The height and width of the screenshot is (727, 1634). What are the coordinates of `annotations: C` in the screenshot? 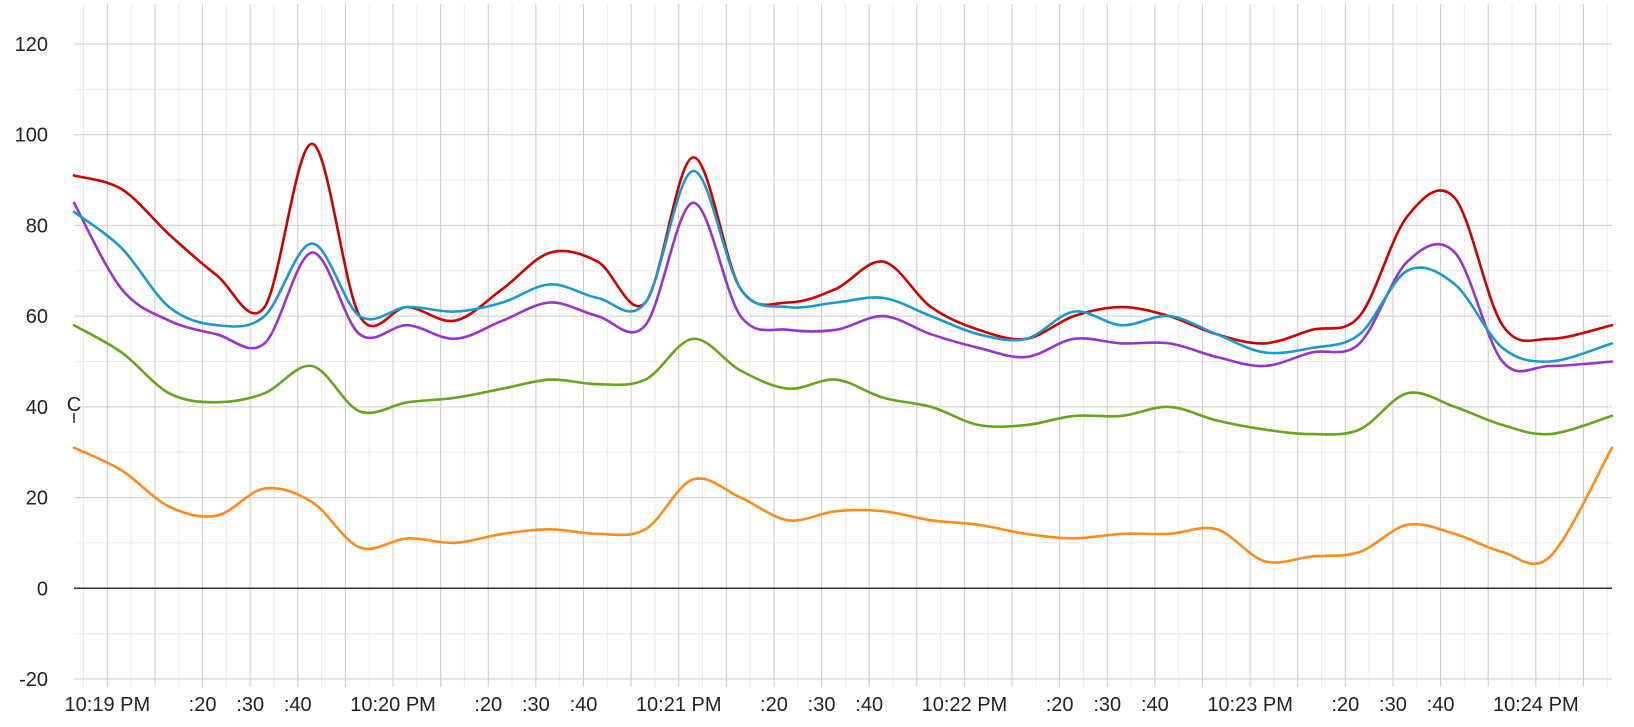 It's located at (74, 408).